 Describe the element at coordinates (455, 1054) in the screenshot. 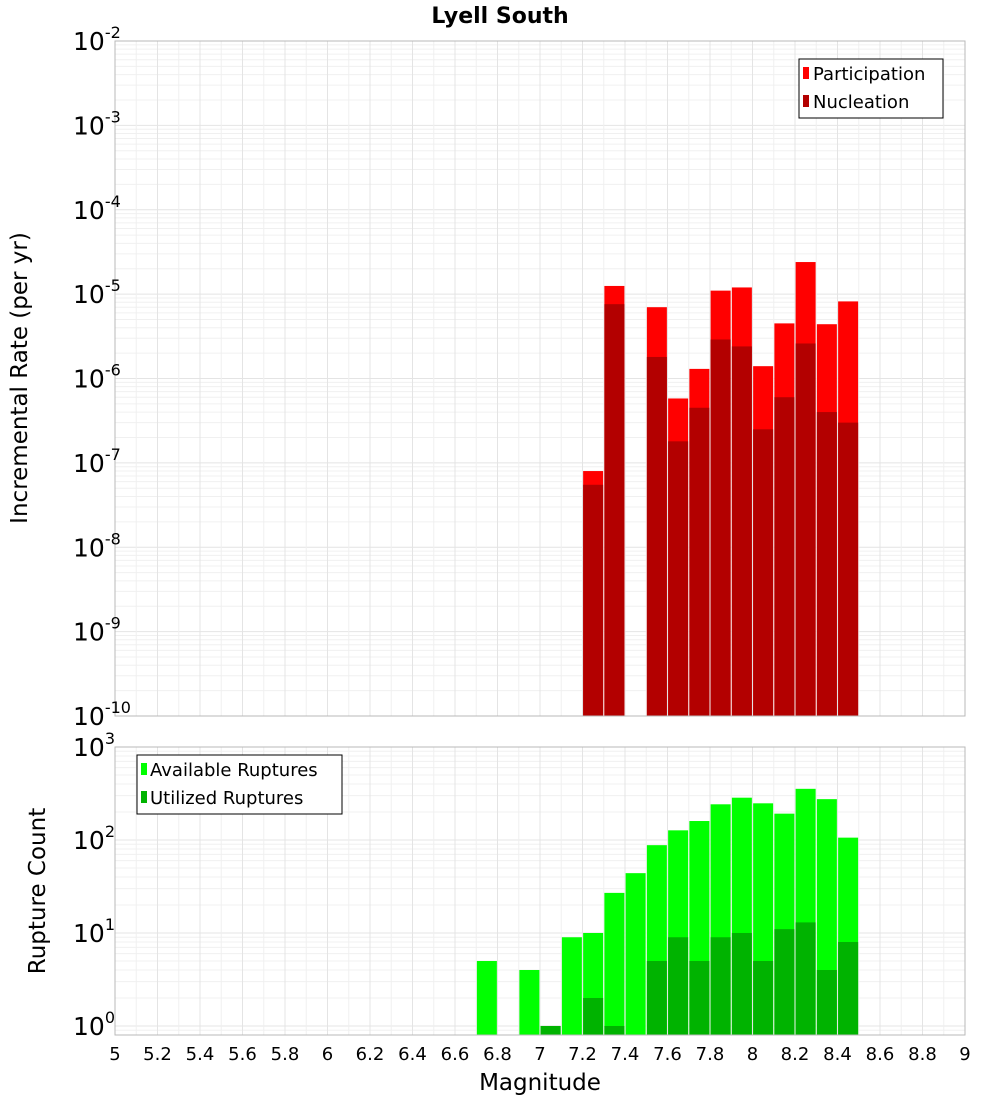

I see `x-tick-label: 6.6` at that location.